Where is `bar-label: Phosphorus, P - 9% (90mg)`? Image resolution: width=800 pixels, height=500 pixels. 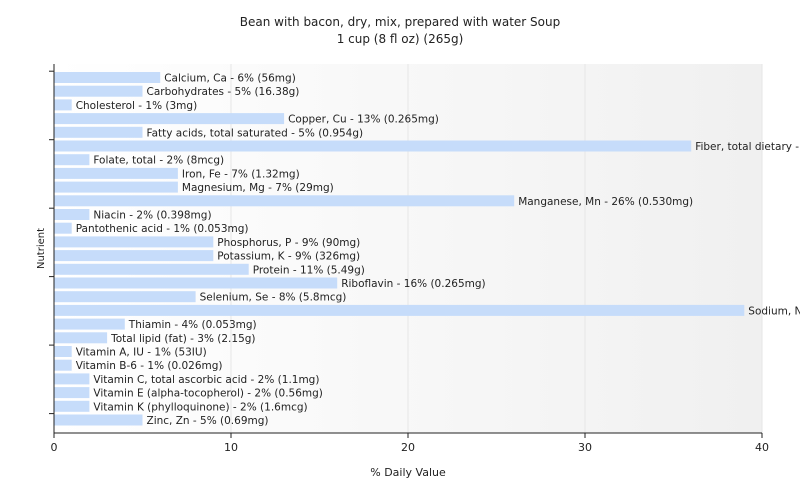
bar-label: Phosphorus, P - 9% (90mg) is located at coordinates (288, 243).